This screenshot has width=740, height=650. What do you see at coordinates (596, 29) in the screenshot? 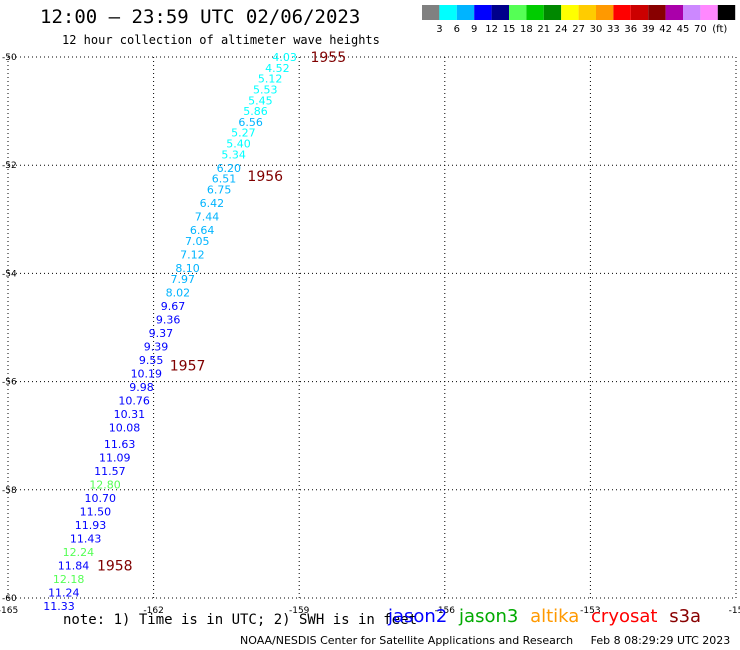
I see `color-scale-label: 30` at bounding box center [596, 29].